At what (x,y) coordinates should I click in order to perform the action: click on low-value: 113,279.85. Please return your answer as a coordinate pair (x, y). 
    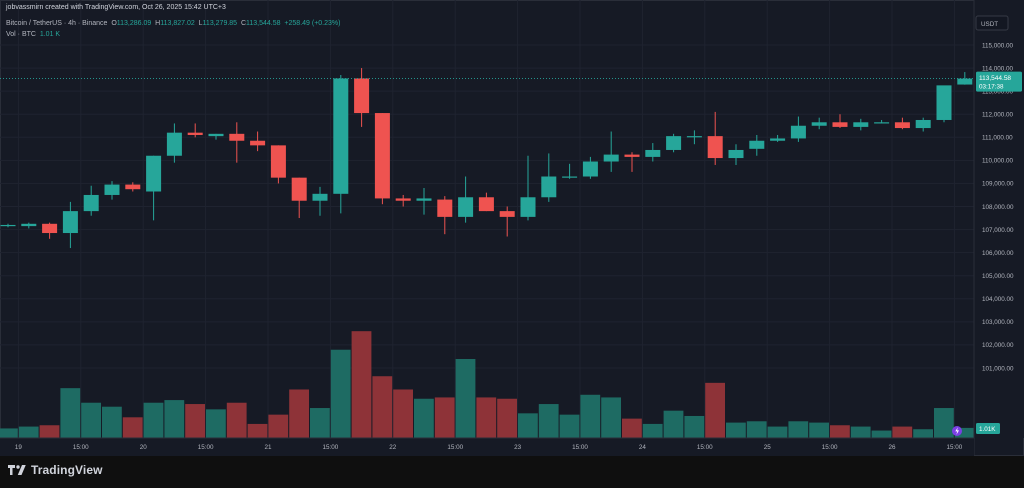
    Looking at the image, I should click on (220, 23).